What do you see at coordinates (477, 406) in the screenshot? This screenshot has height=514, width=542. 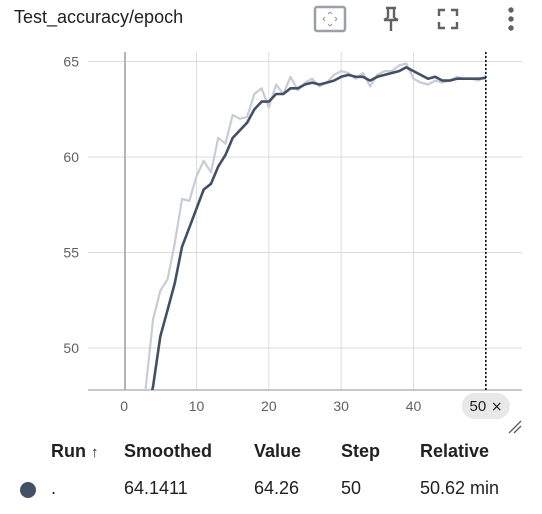 I see `x-cursor-chip-label: 50` at bounding box center [477, 406].